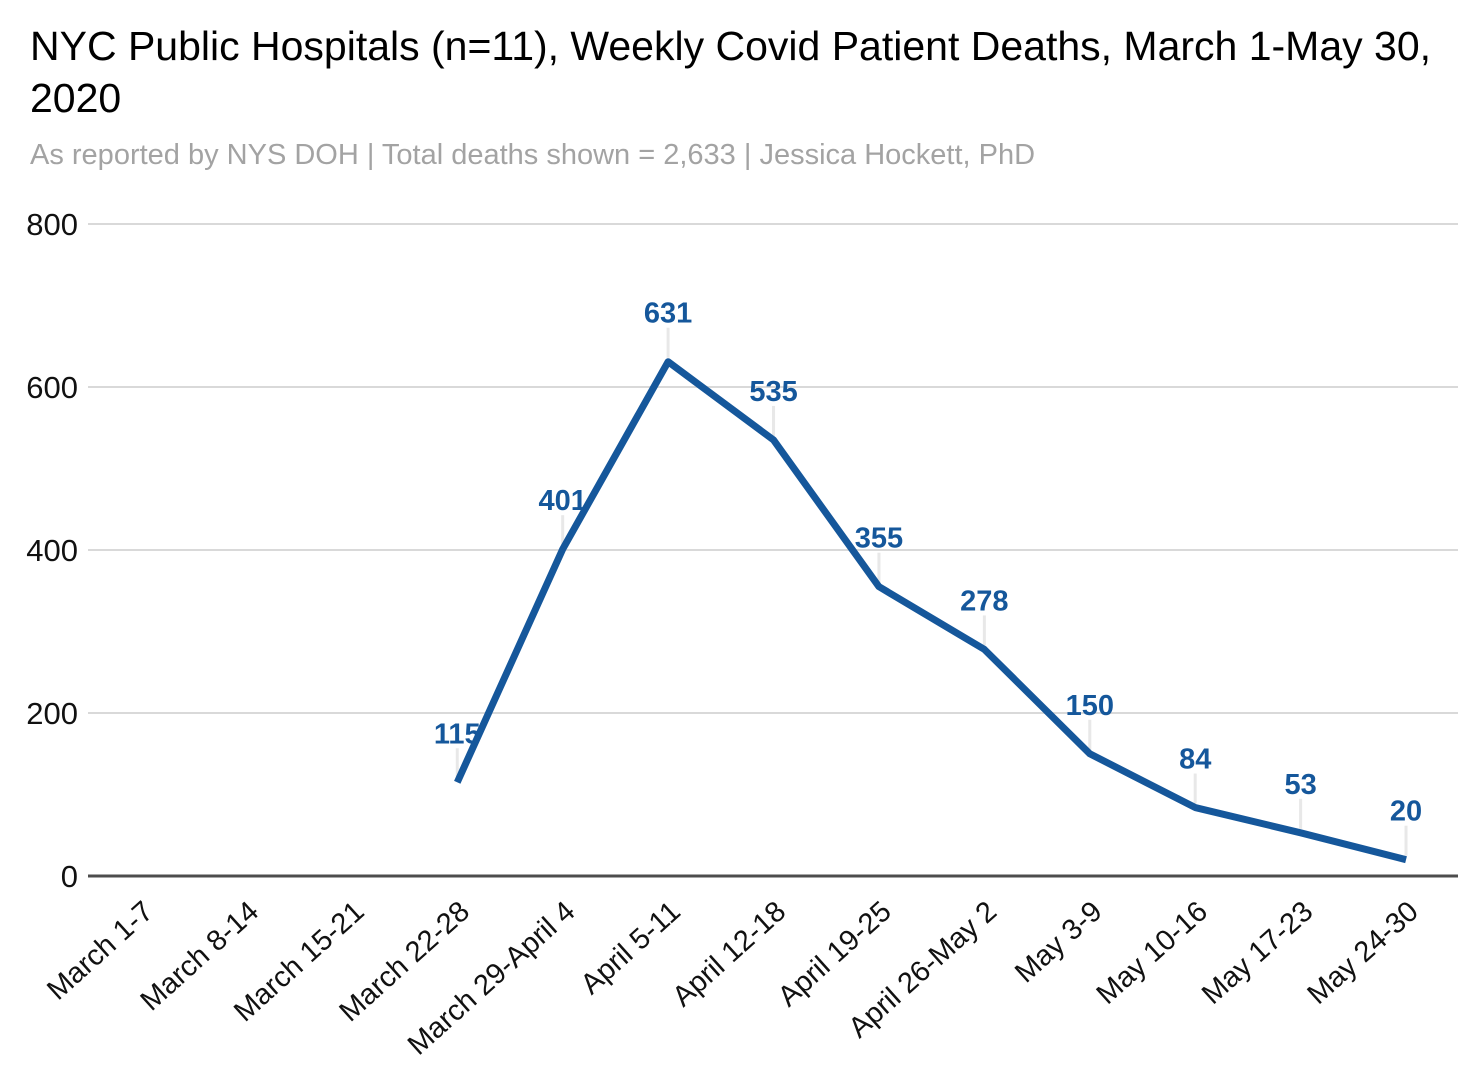 This screenshot has width=1474, height=1068. Describe the element at coordinates (879, 539) in the screenshot. I see `data-label: 355` at that location.